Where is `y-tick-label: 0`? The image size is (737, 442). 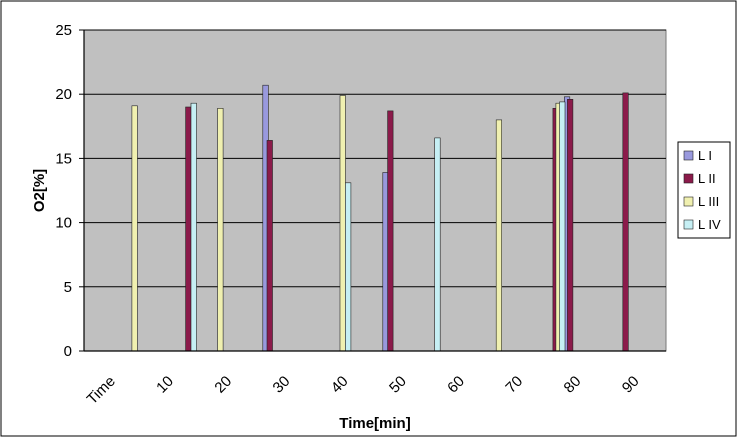
y-tick-label: 0 is located at coordinates (68, 351).